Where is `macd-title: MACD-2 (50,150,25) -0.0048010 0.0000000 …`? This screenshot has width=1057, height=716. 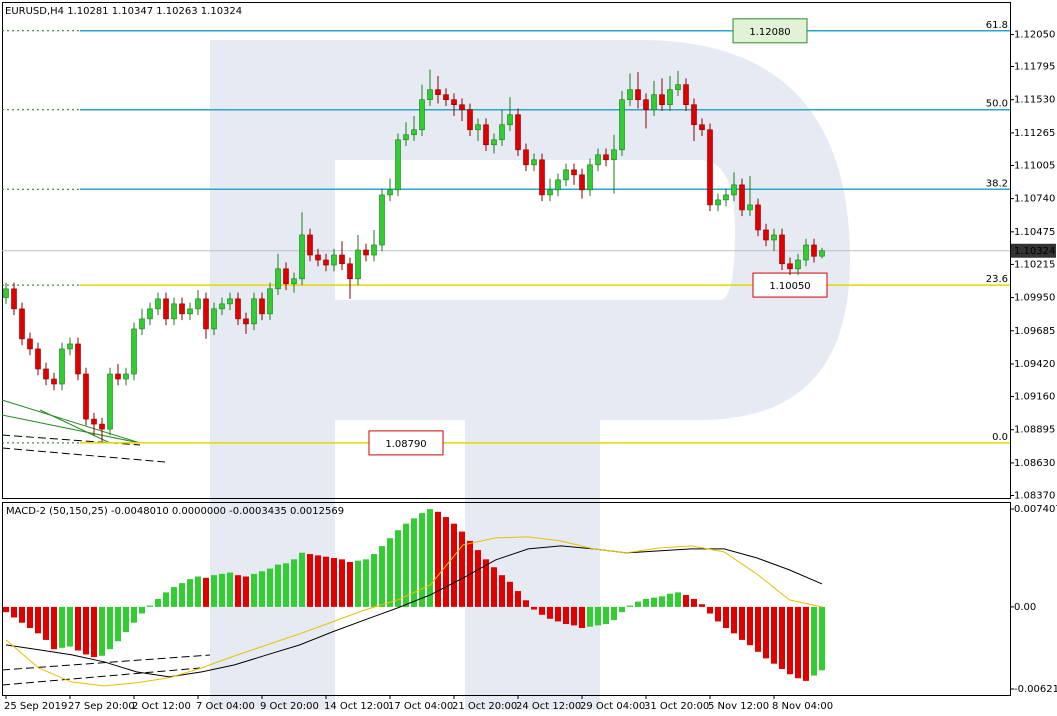 macd-title: MACD-2 (50,150,25) -0.0048010 0.0000000 … is located at coordinates (175, 511).